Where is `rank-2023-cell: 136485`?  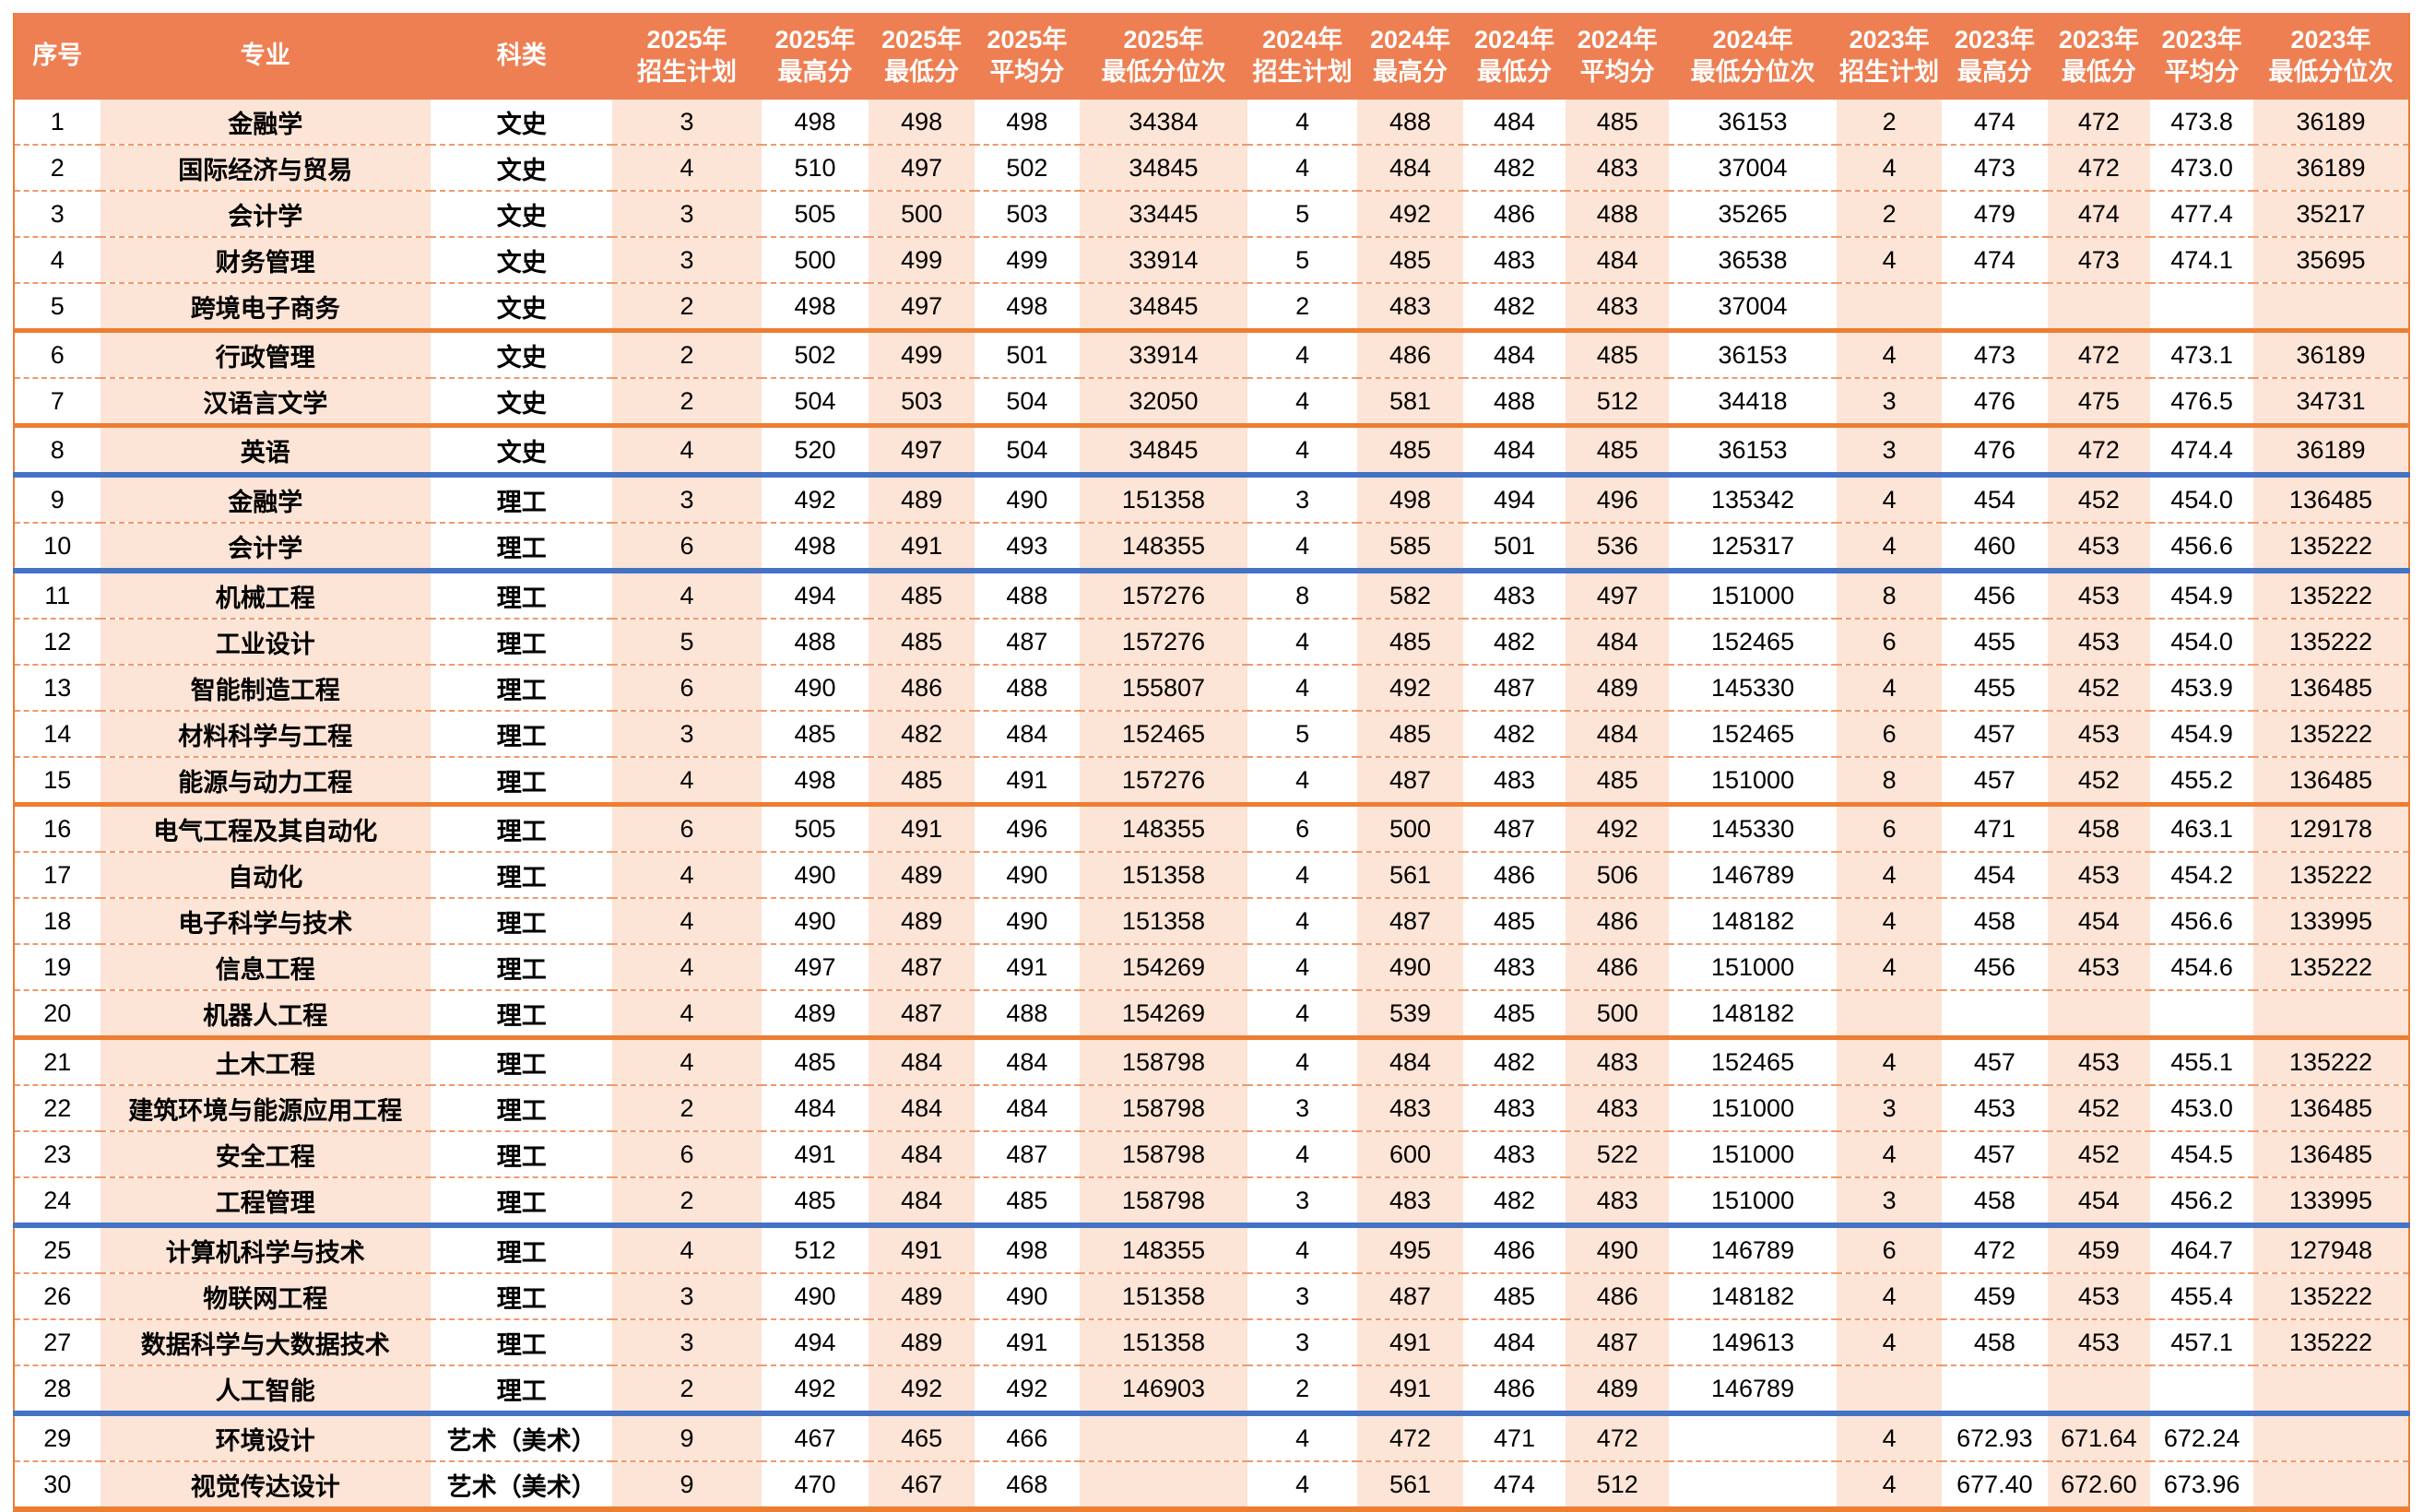
rank-2023-cell: 136485 is located at coordinates (2330, 689).